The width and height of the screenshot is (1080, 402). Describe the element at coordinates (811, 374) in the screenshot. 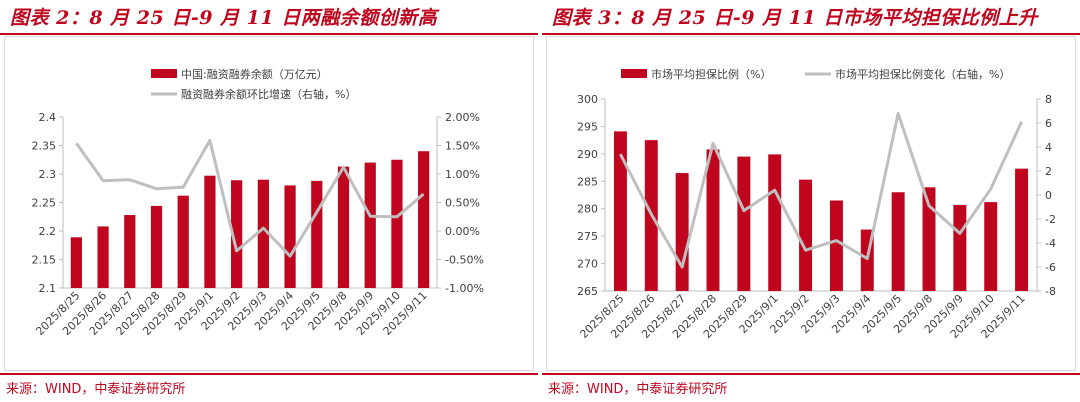

I see `right-source-rule` at that location.